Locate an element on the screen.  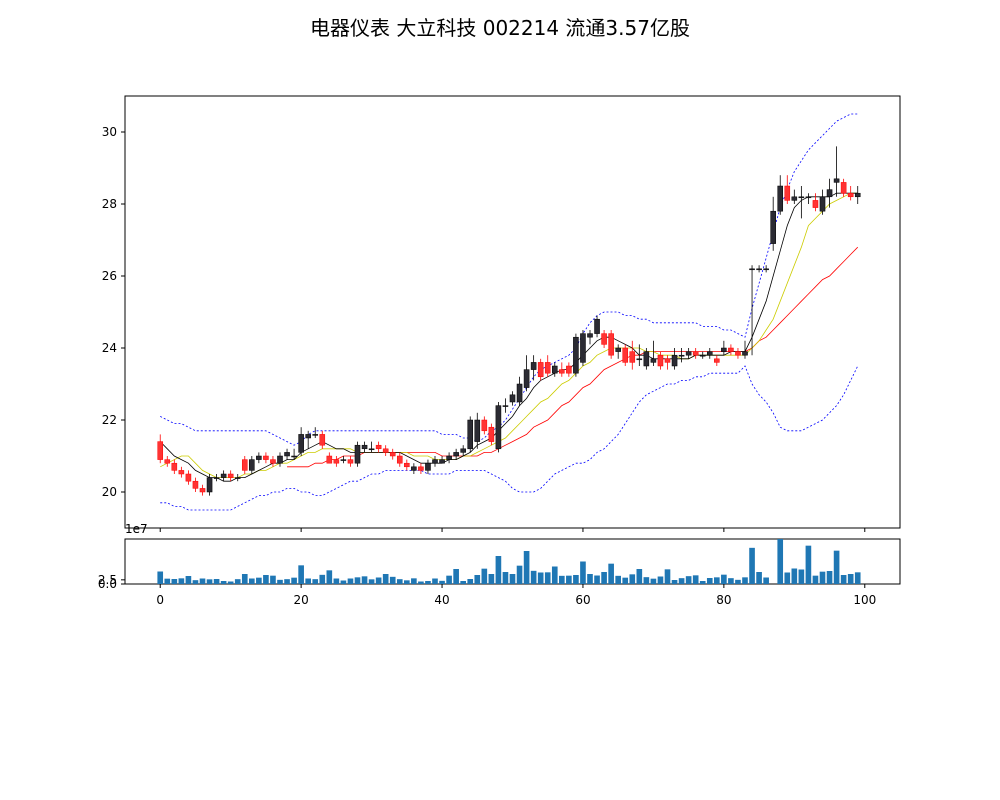
xtick-label: 80 is located at coordinates (723, 600).